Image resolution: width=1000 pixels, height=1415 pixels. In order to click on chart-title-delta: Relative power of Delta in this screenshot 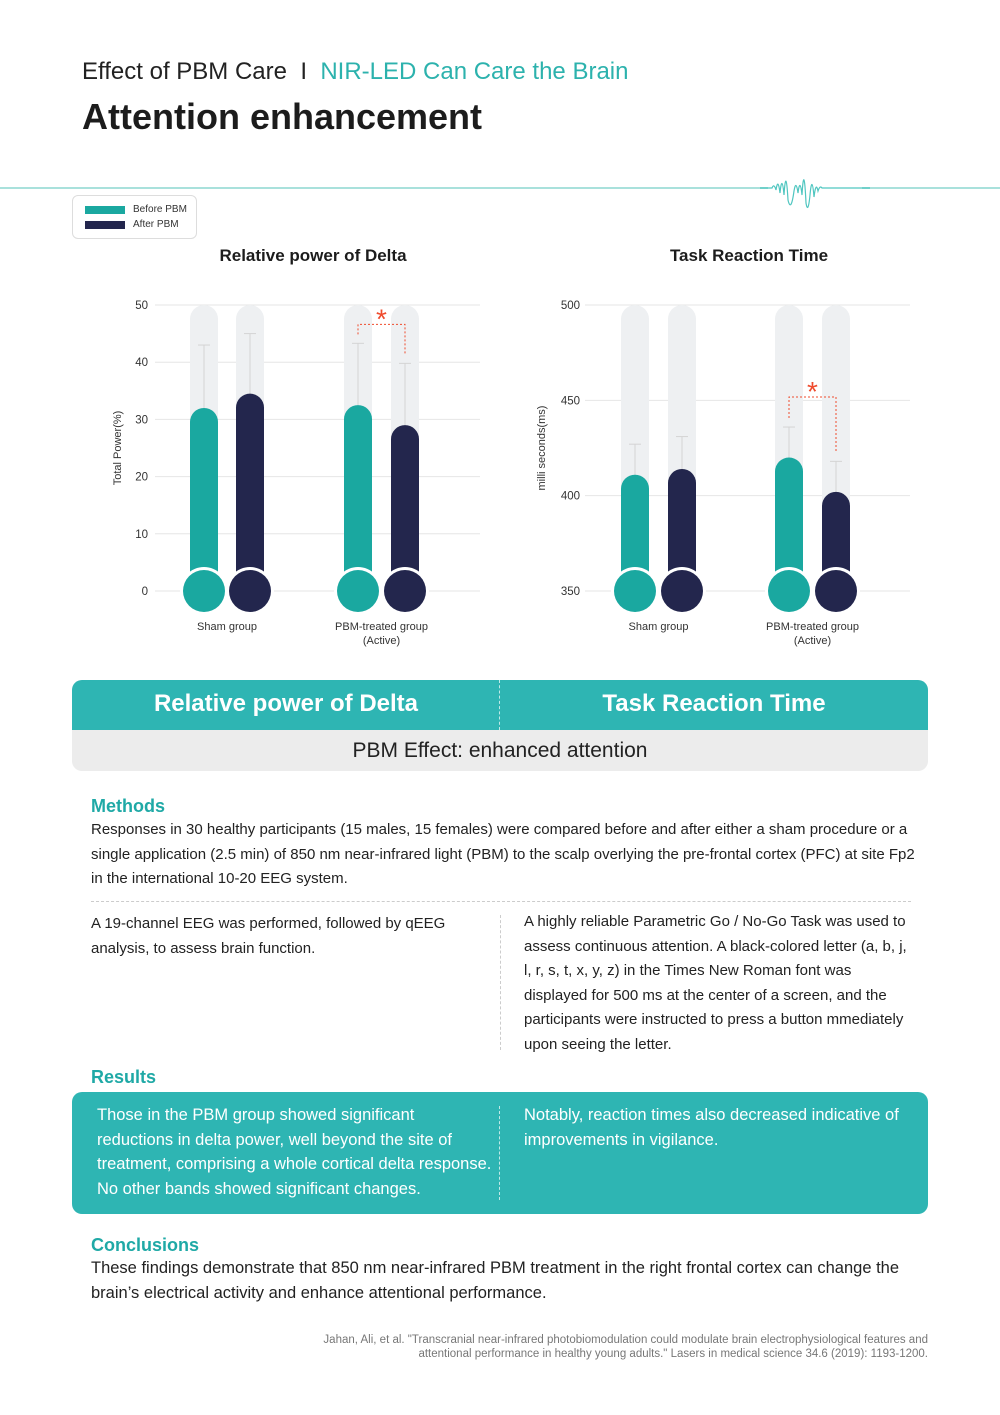, I will do `click(313, 255)`.